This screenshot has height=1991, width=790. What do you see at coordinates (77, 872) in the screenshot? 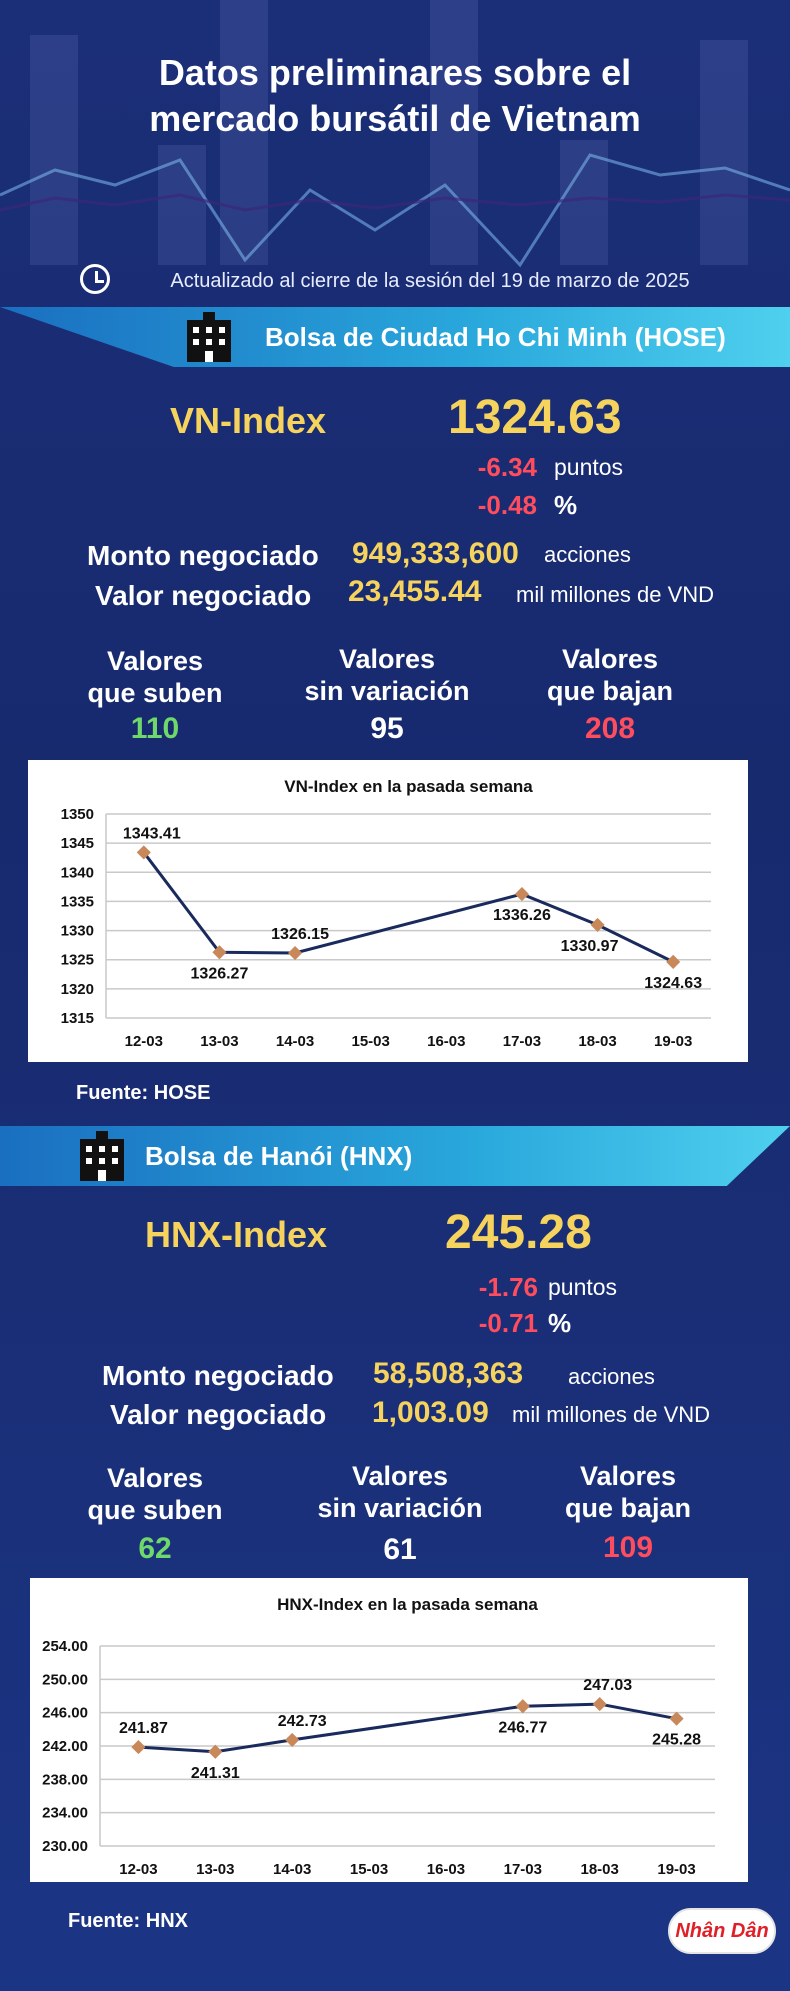
I see `y-tick-label: 1340` at bounding box center [77, 872].